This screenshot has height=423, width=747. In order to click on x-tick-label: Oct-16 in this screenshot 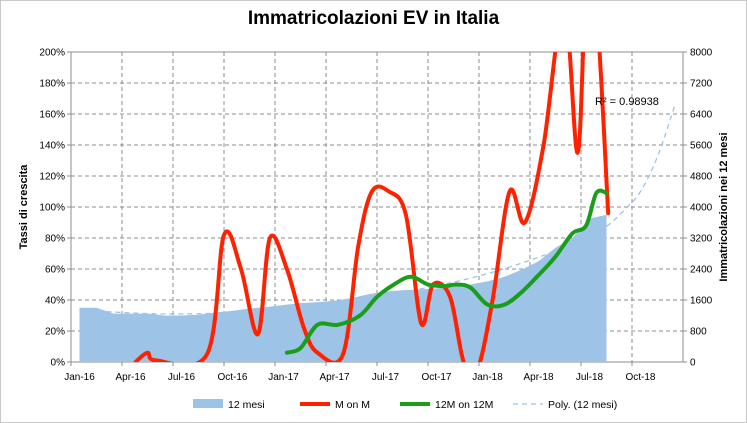, I will do `click(232, 377)`.